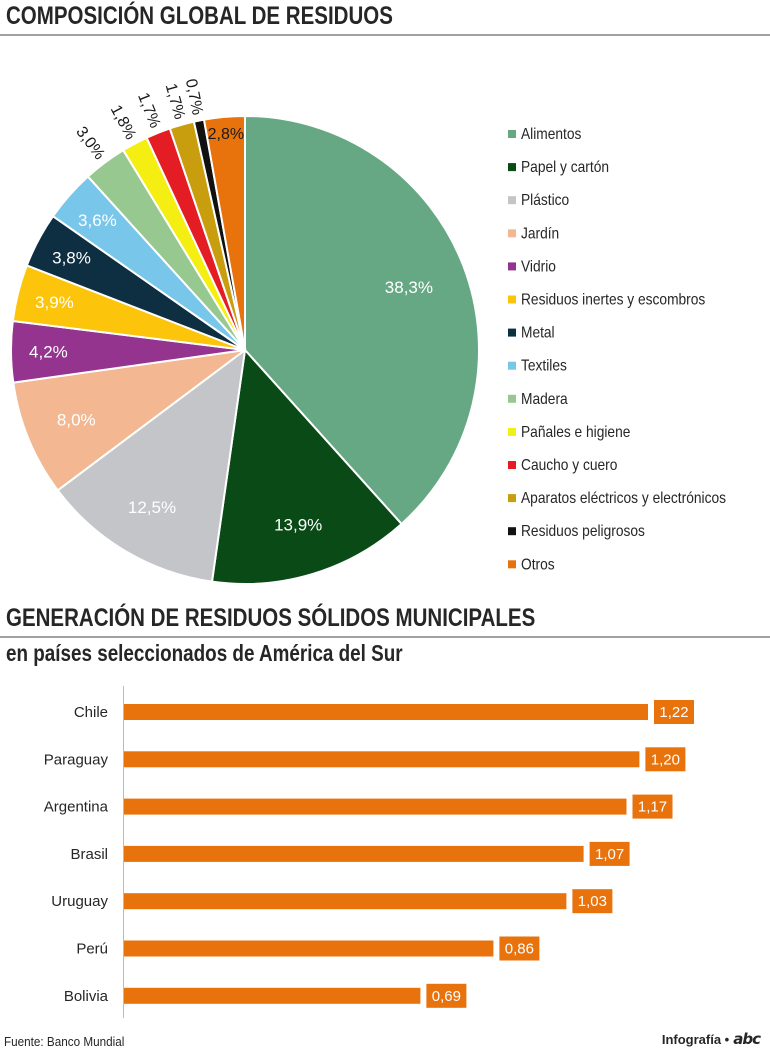 This screenshot has height=1053, width=770. I want to click on pie-slice-otros, so click(224, 232).